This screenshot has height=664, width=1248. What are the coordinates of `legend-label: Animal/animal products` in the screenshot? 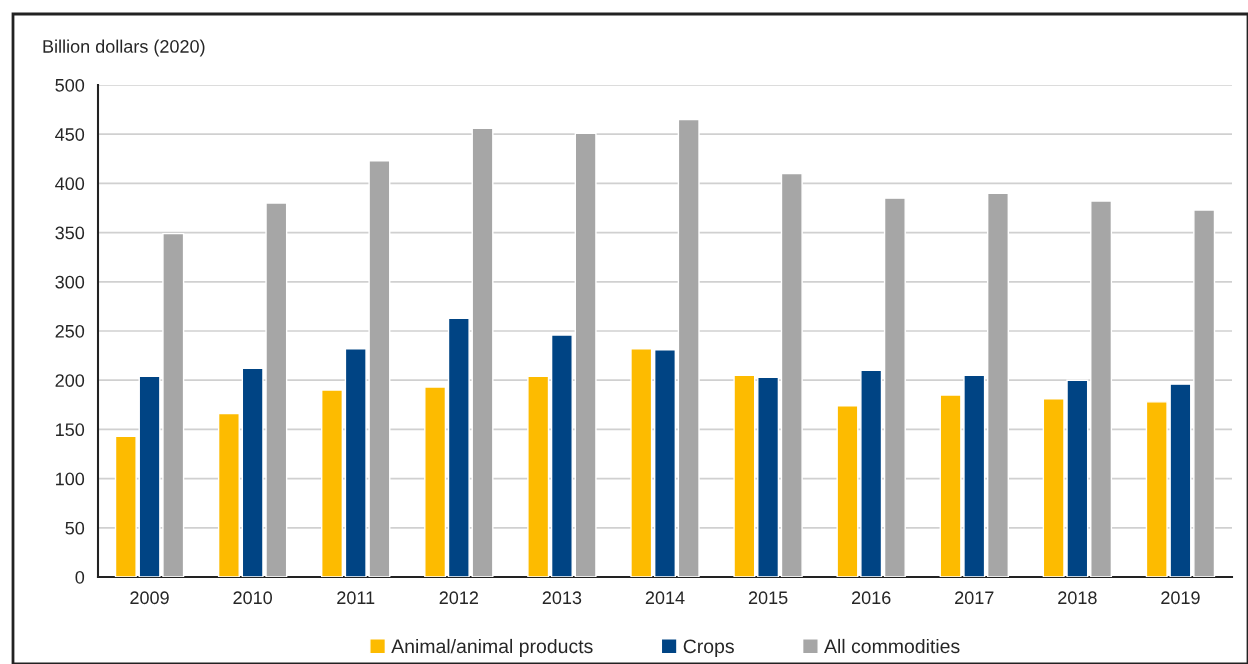 It's located at (492, 648).